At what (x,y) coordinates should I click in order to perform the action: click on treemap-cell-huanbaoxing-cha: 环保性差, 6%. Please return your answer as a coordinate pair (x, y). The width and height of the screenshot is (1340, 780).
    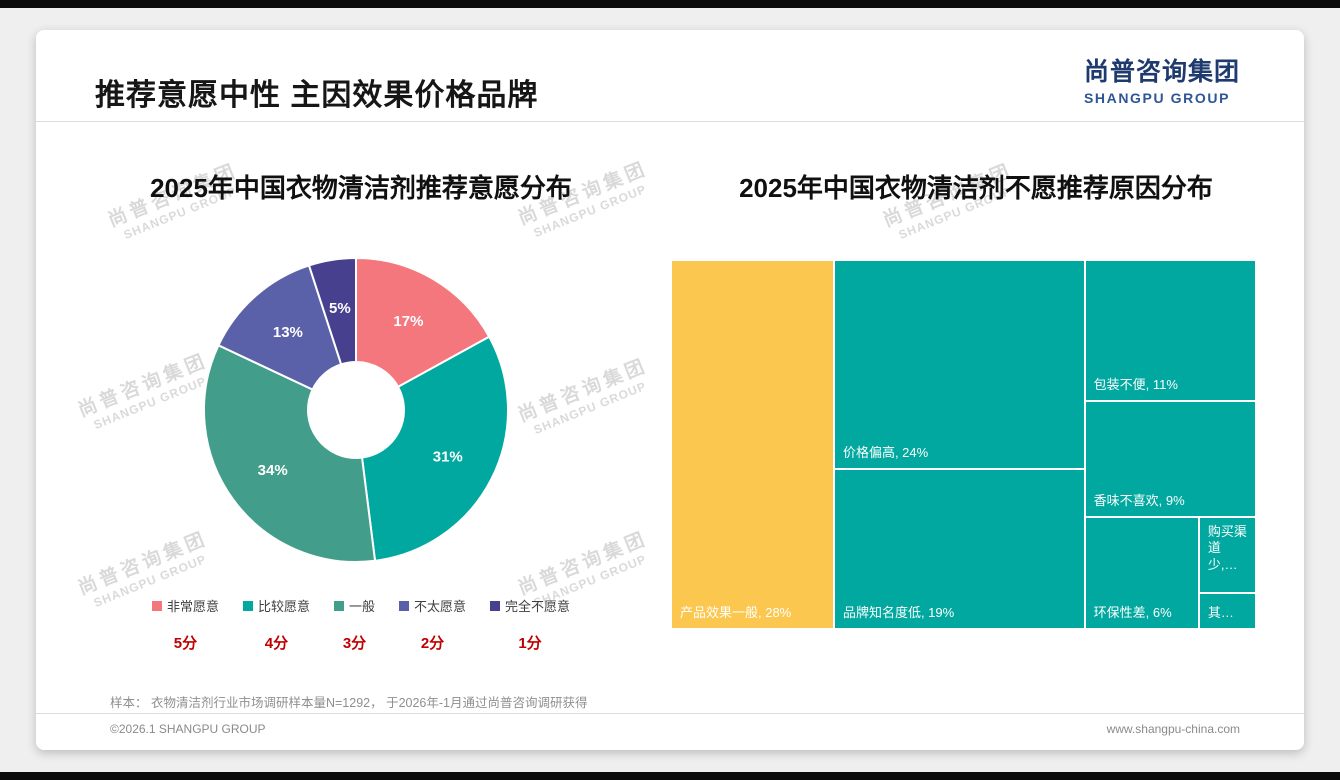
    Looking at the image, I should click on (1141, 572).